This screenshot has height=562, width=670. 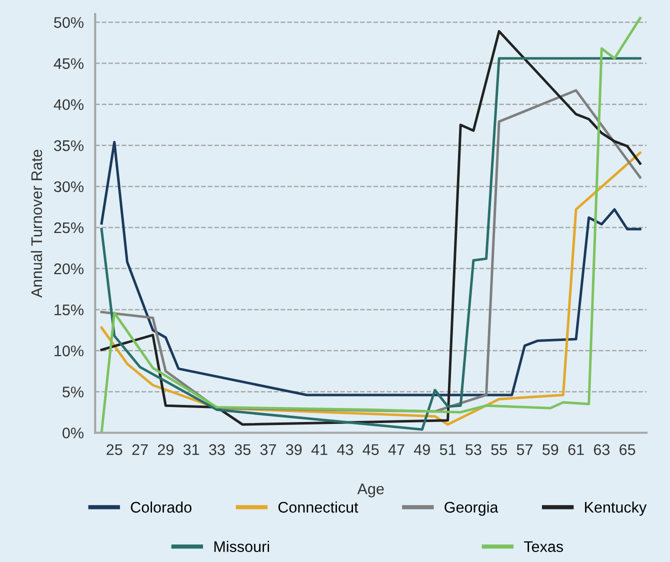 What do you see at coordinates (396, 449) in the screenshot?
I see `x-tick-label: 47` at bounding box center [396, 449].